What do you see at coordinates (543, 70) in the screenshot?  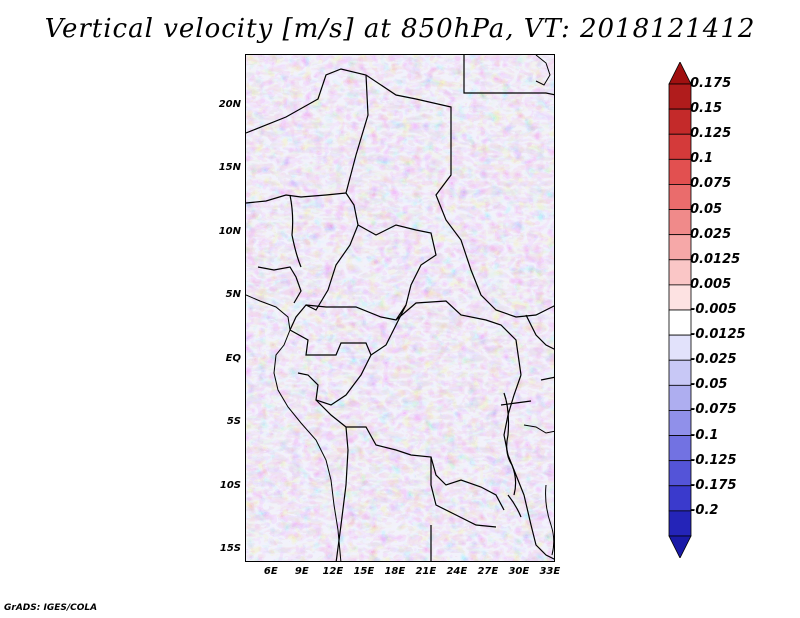 I see `red-sea-coast` at bounding box center [543, 70].